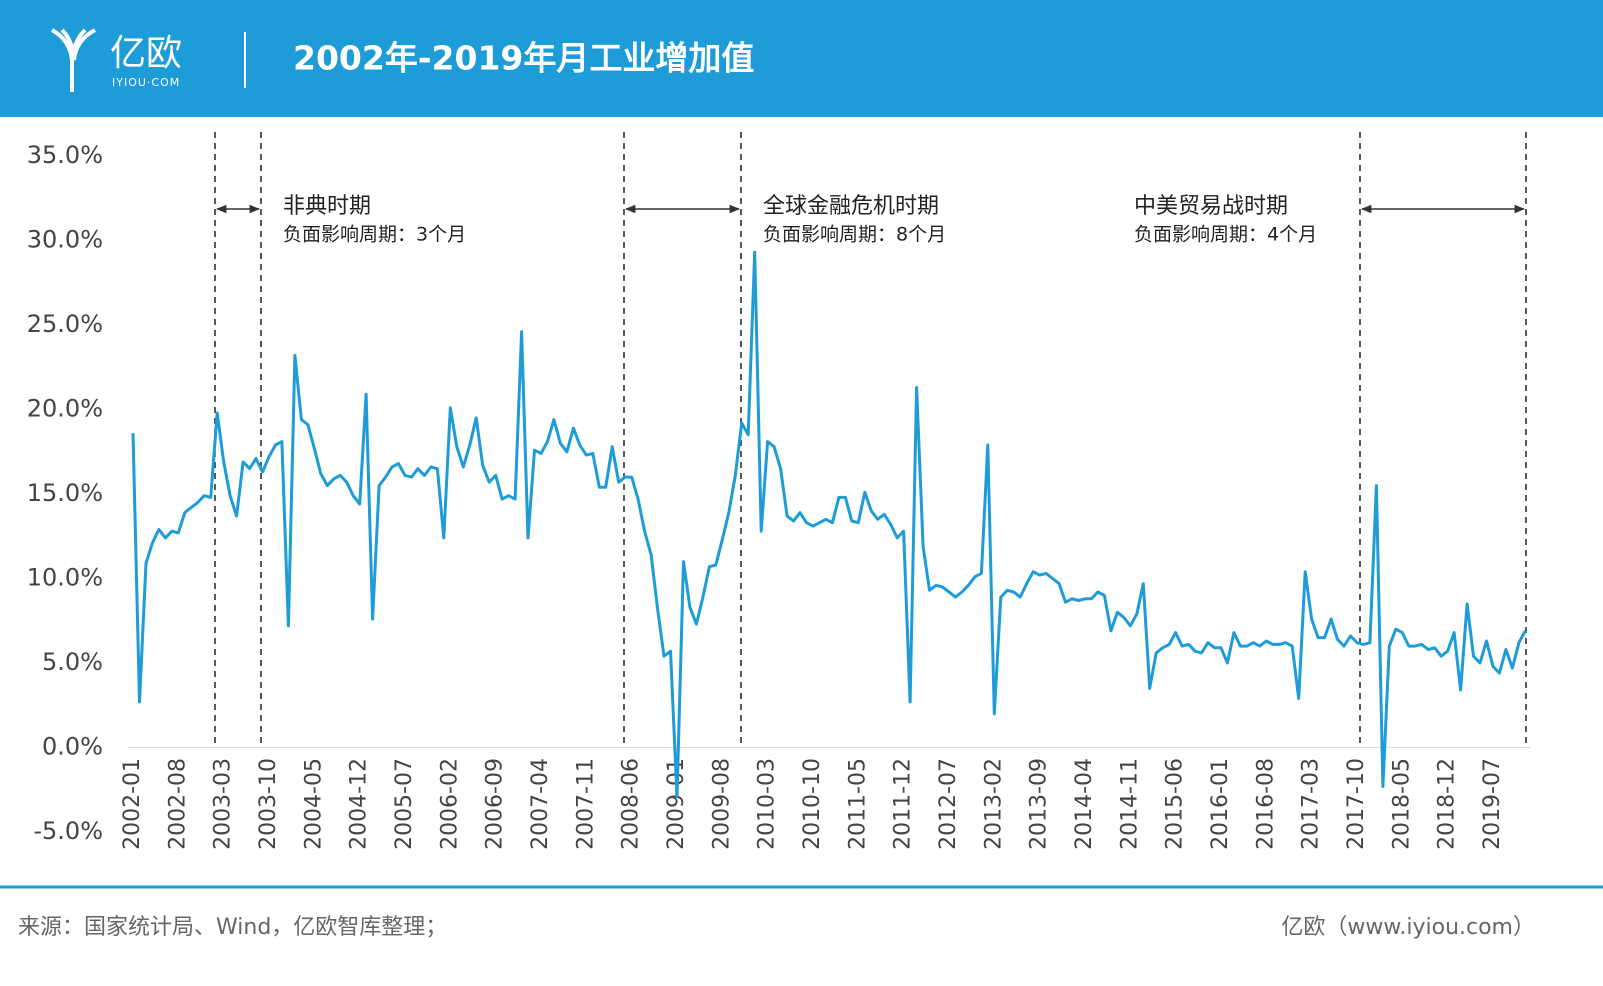 The width and height of the screenshot is (1603, 986). What do you see at coordinates (146, 82) in the screenshot?
I see `logo-sub: IYIOU·COM` at bounding box center [146, 82].